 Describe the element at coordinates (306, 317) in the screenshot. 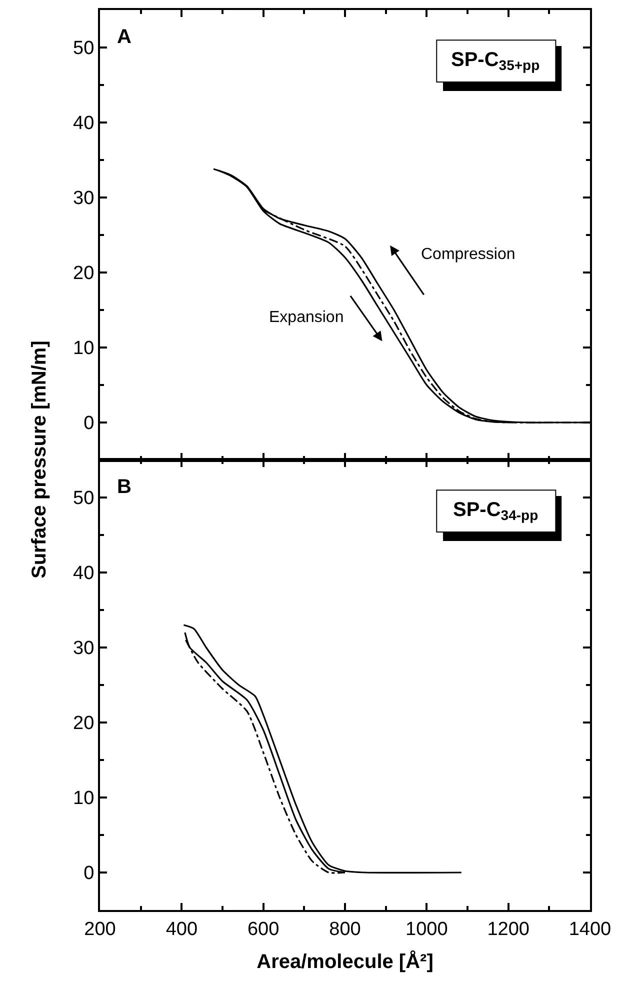

I see `annotation: Expansion` at that location.